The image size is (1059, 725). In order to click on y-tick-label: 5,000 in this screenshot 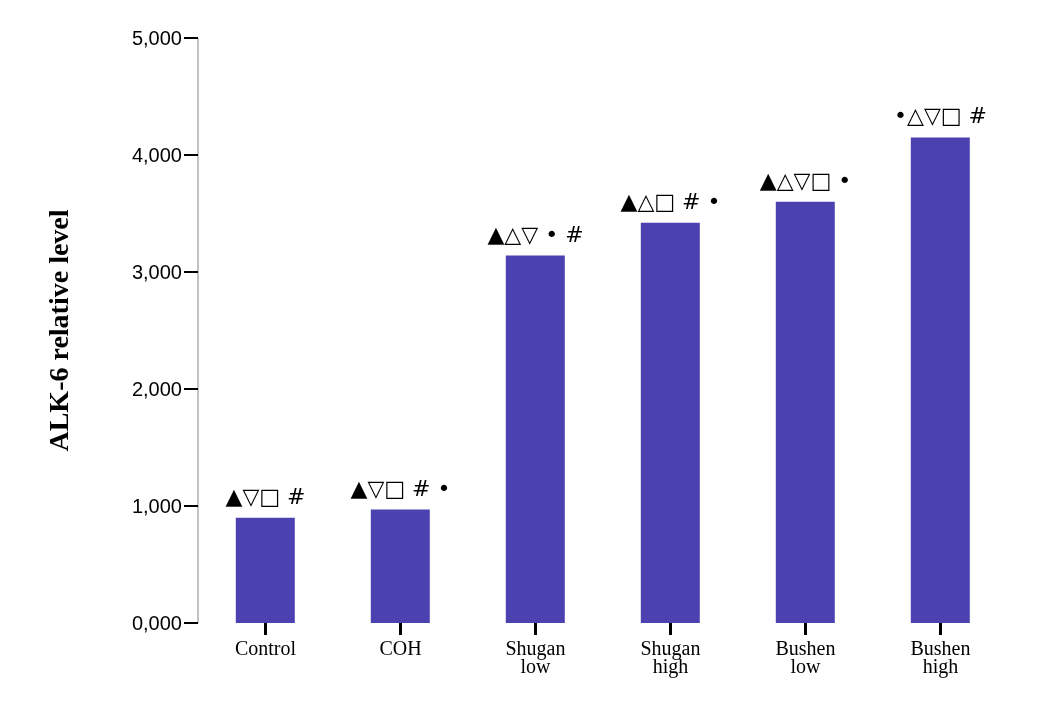, I will do `click(156, 38)`.